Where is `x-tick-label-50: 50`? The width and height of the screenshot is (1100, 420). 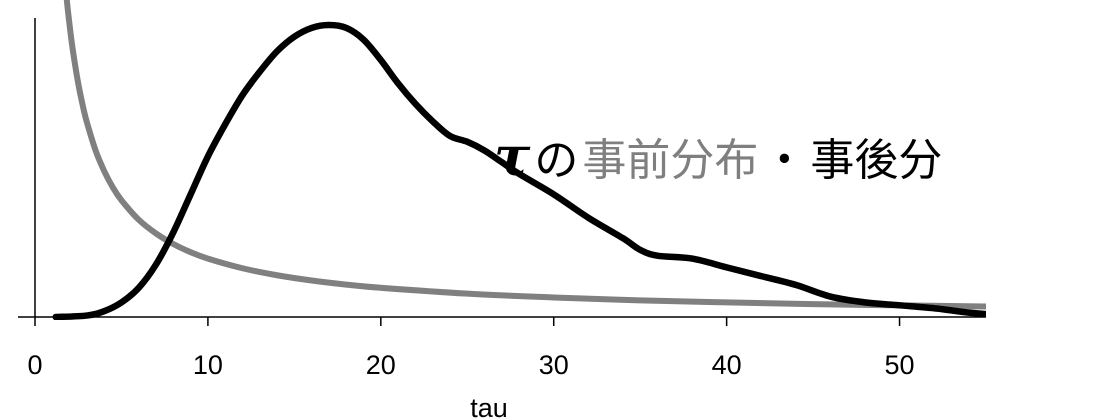
x-tick-label-50: 50 is located at coordinates (900, 365).